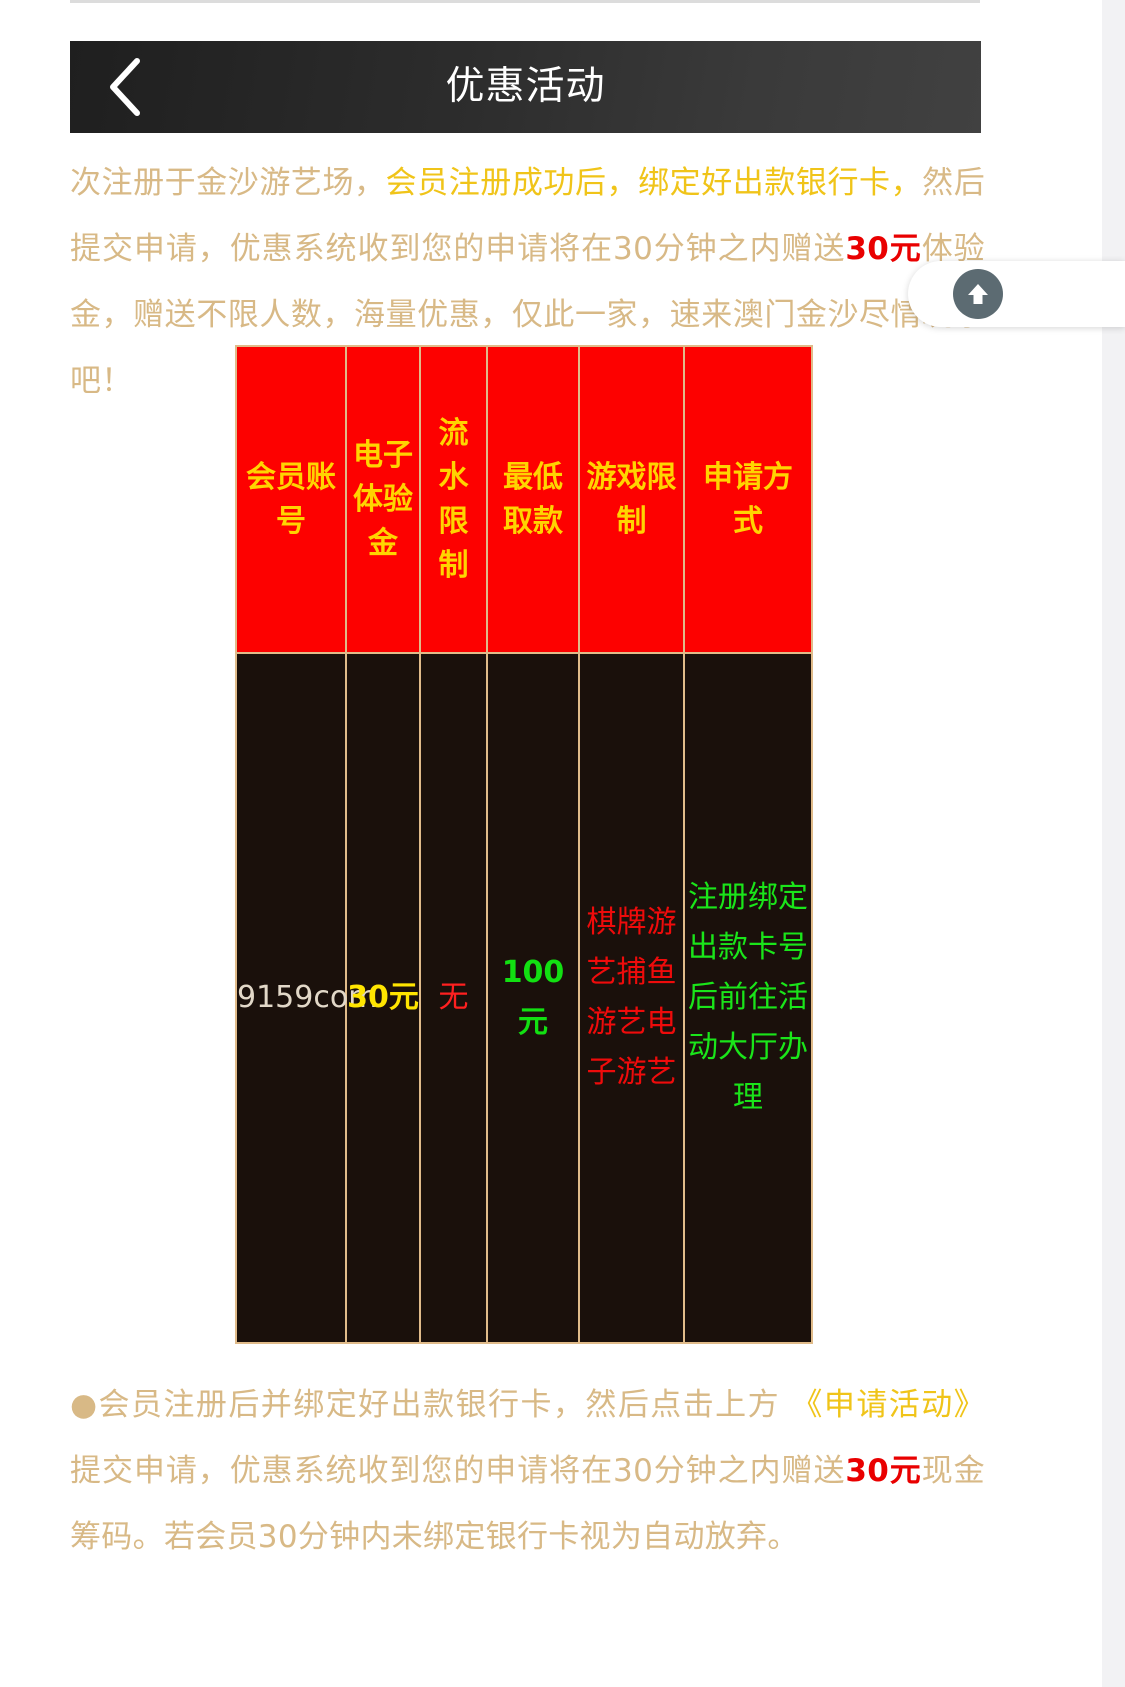 The image size is (1125, 1687). I want to click on promo-table-head: 会员账号 电子体验金 流水限制 最低取款 游戏限制 申请方式, so click(524, 499).